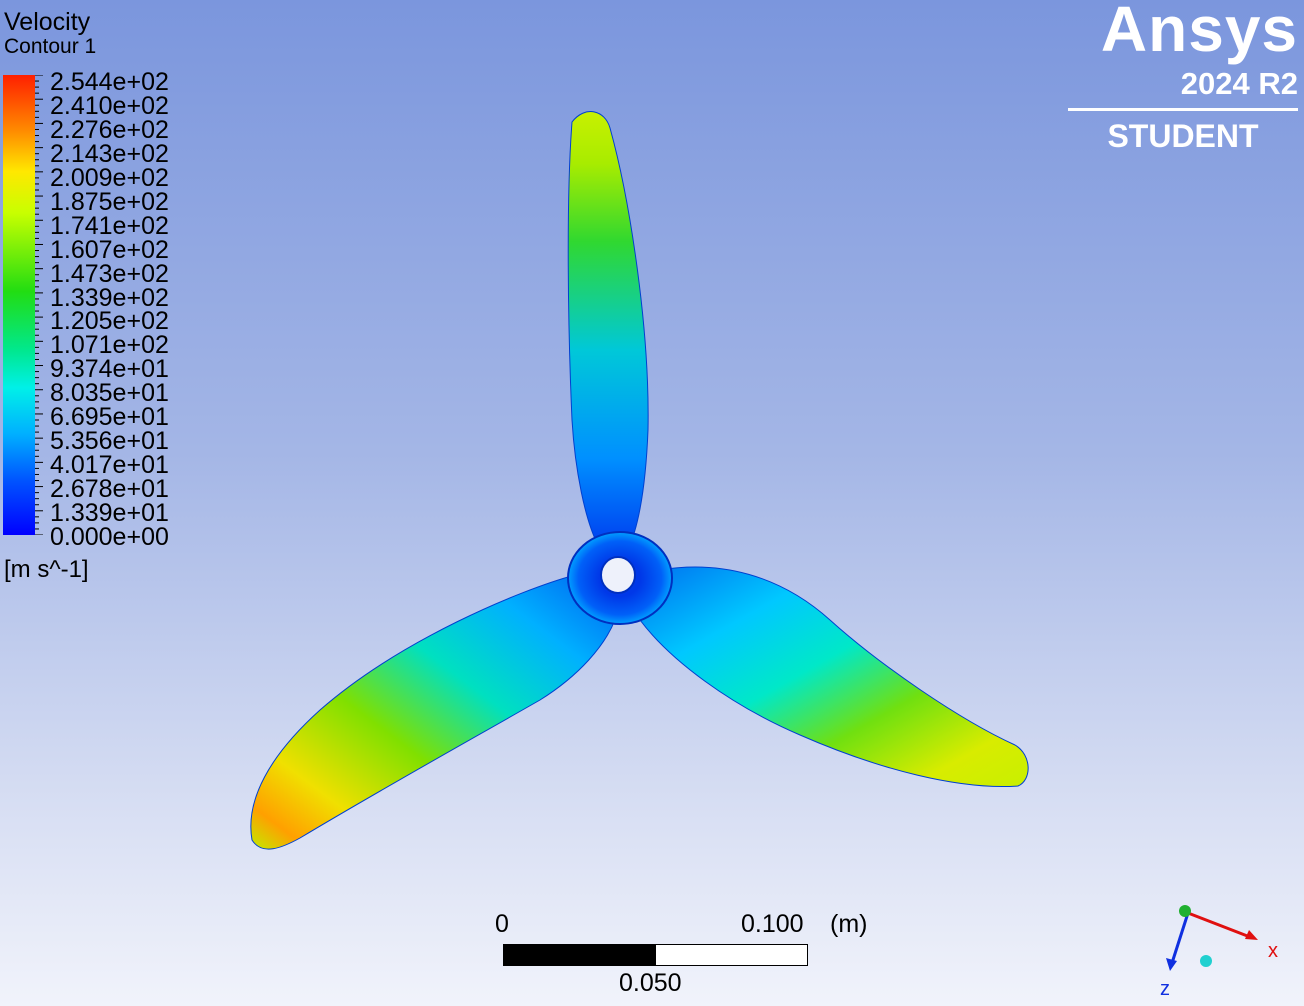 The image size is (1304, 1006). Describe the element at coordinates (849, 924) in the screenshot. I see `scale-unit-label: (m)` at that location.